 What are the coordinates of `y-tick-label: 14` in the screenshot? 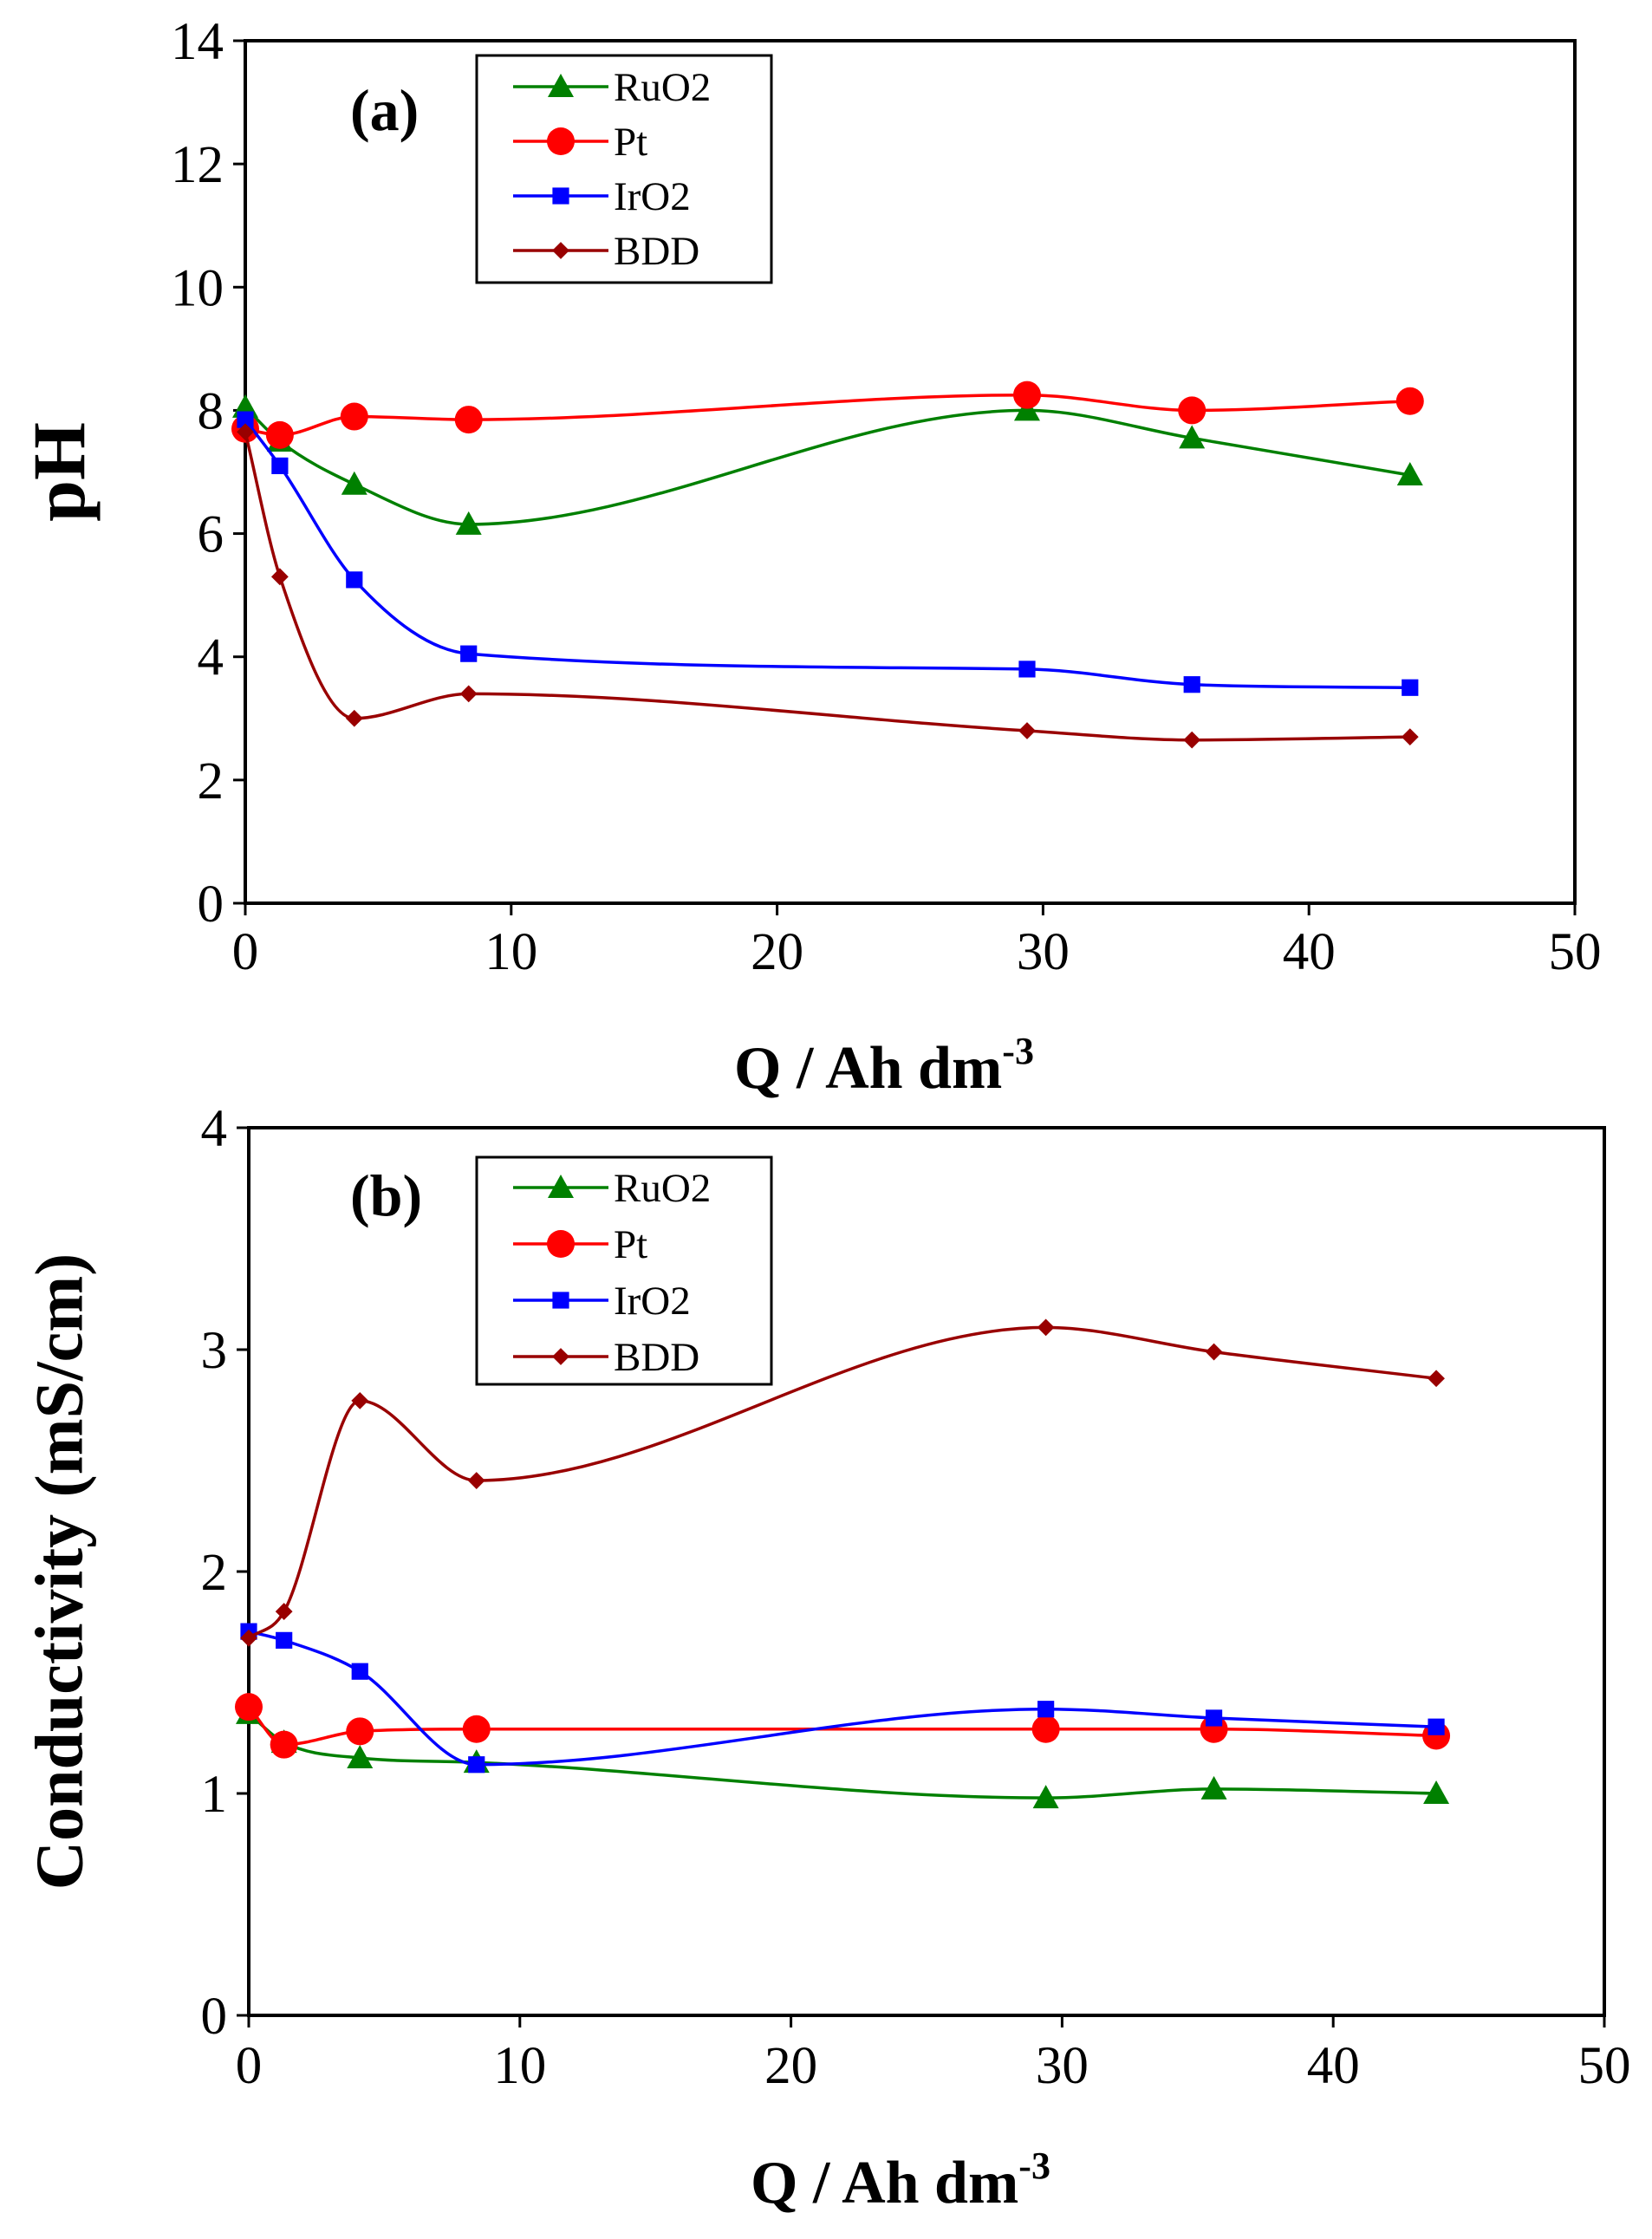 It's located at (197, 42).